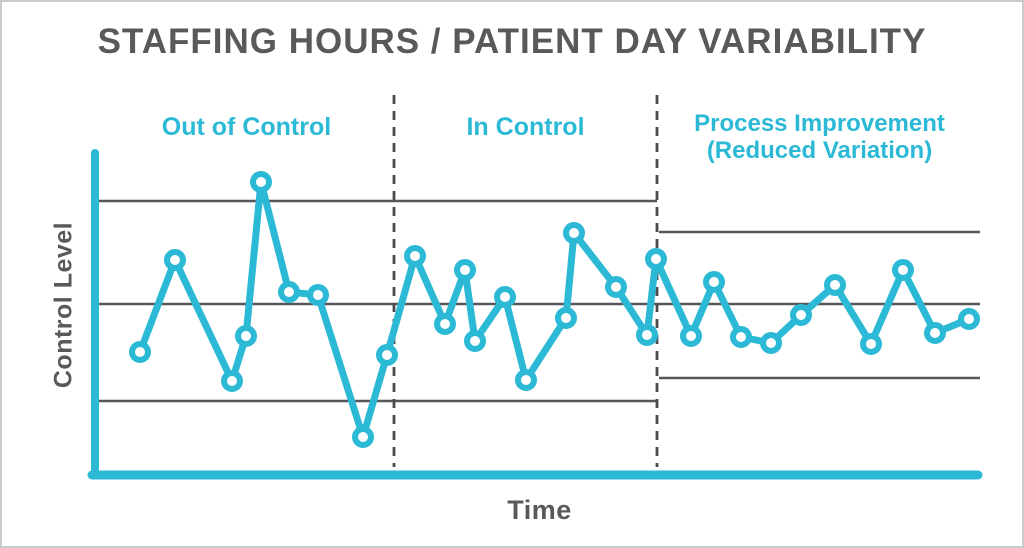 The image size is (1024, 548). What do you see at coordinates (512, 41) in the screenshot?
I see `chart-title: STAFFING HOURS / PATIENT DAY VARIABILITY` at bounding box center [512, 41].